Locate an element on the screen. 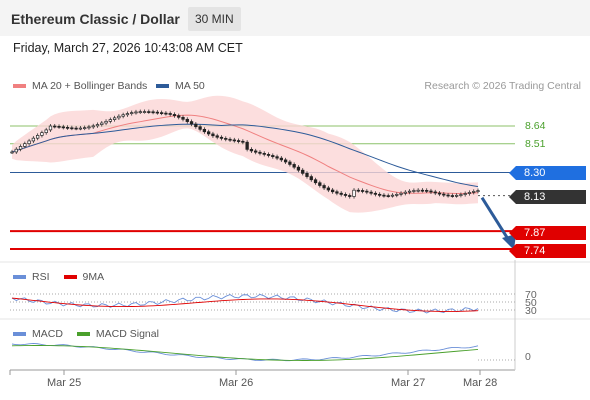 This screenshot has width=590, height=400. pivot-value: 8.30 is located at coordinates (535, 173).